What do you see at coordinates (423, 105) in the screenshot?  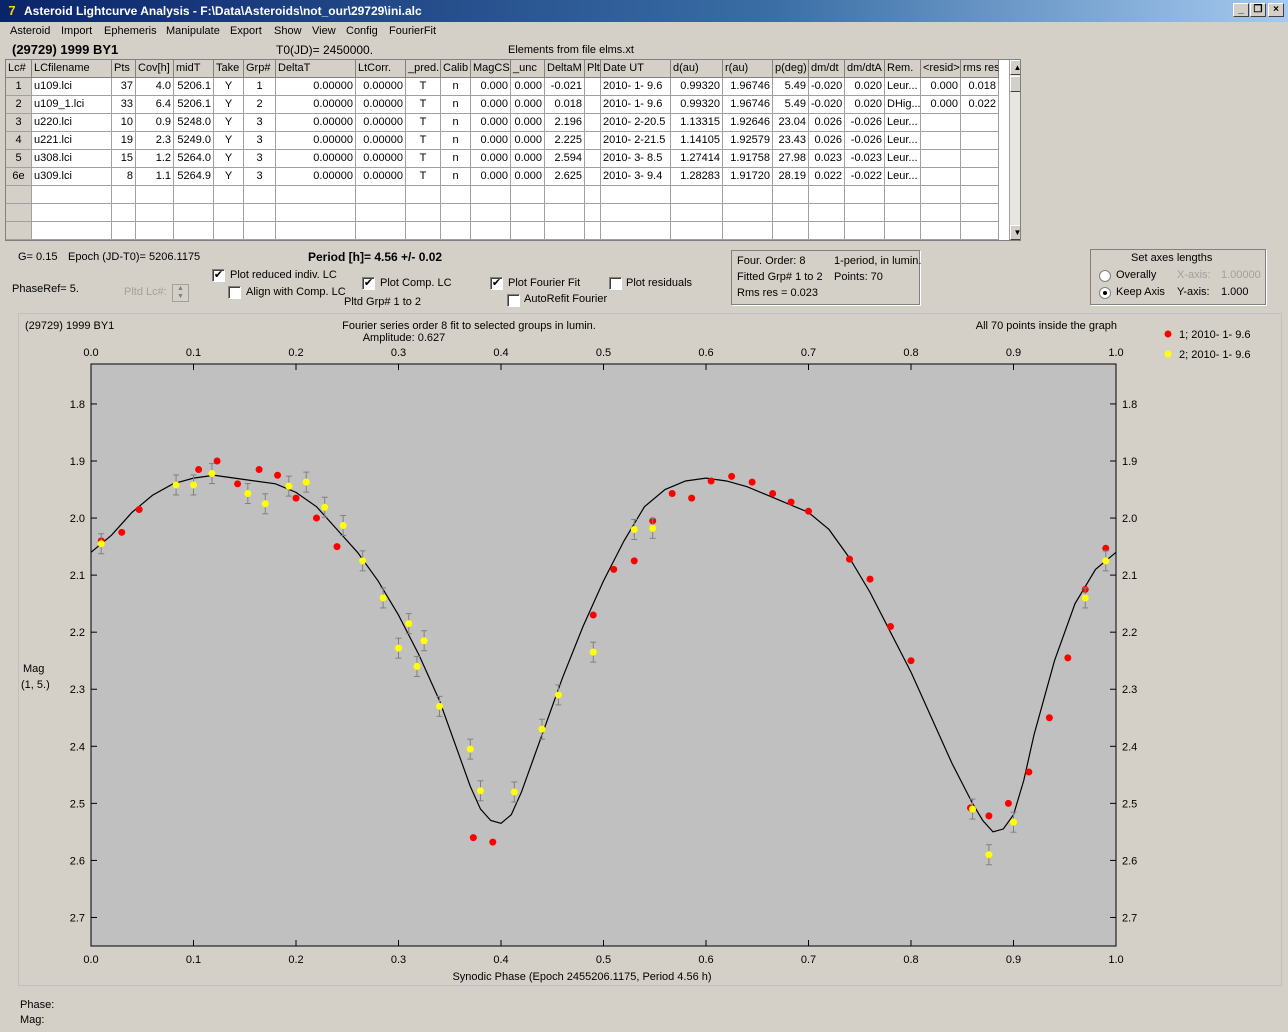 I see `table-cell: T` at bounding box center [423, 105].